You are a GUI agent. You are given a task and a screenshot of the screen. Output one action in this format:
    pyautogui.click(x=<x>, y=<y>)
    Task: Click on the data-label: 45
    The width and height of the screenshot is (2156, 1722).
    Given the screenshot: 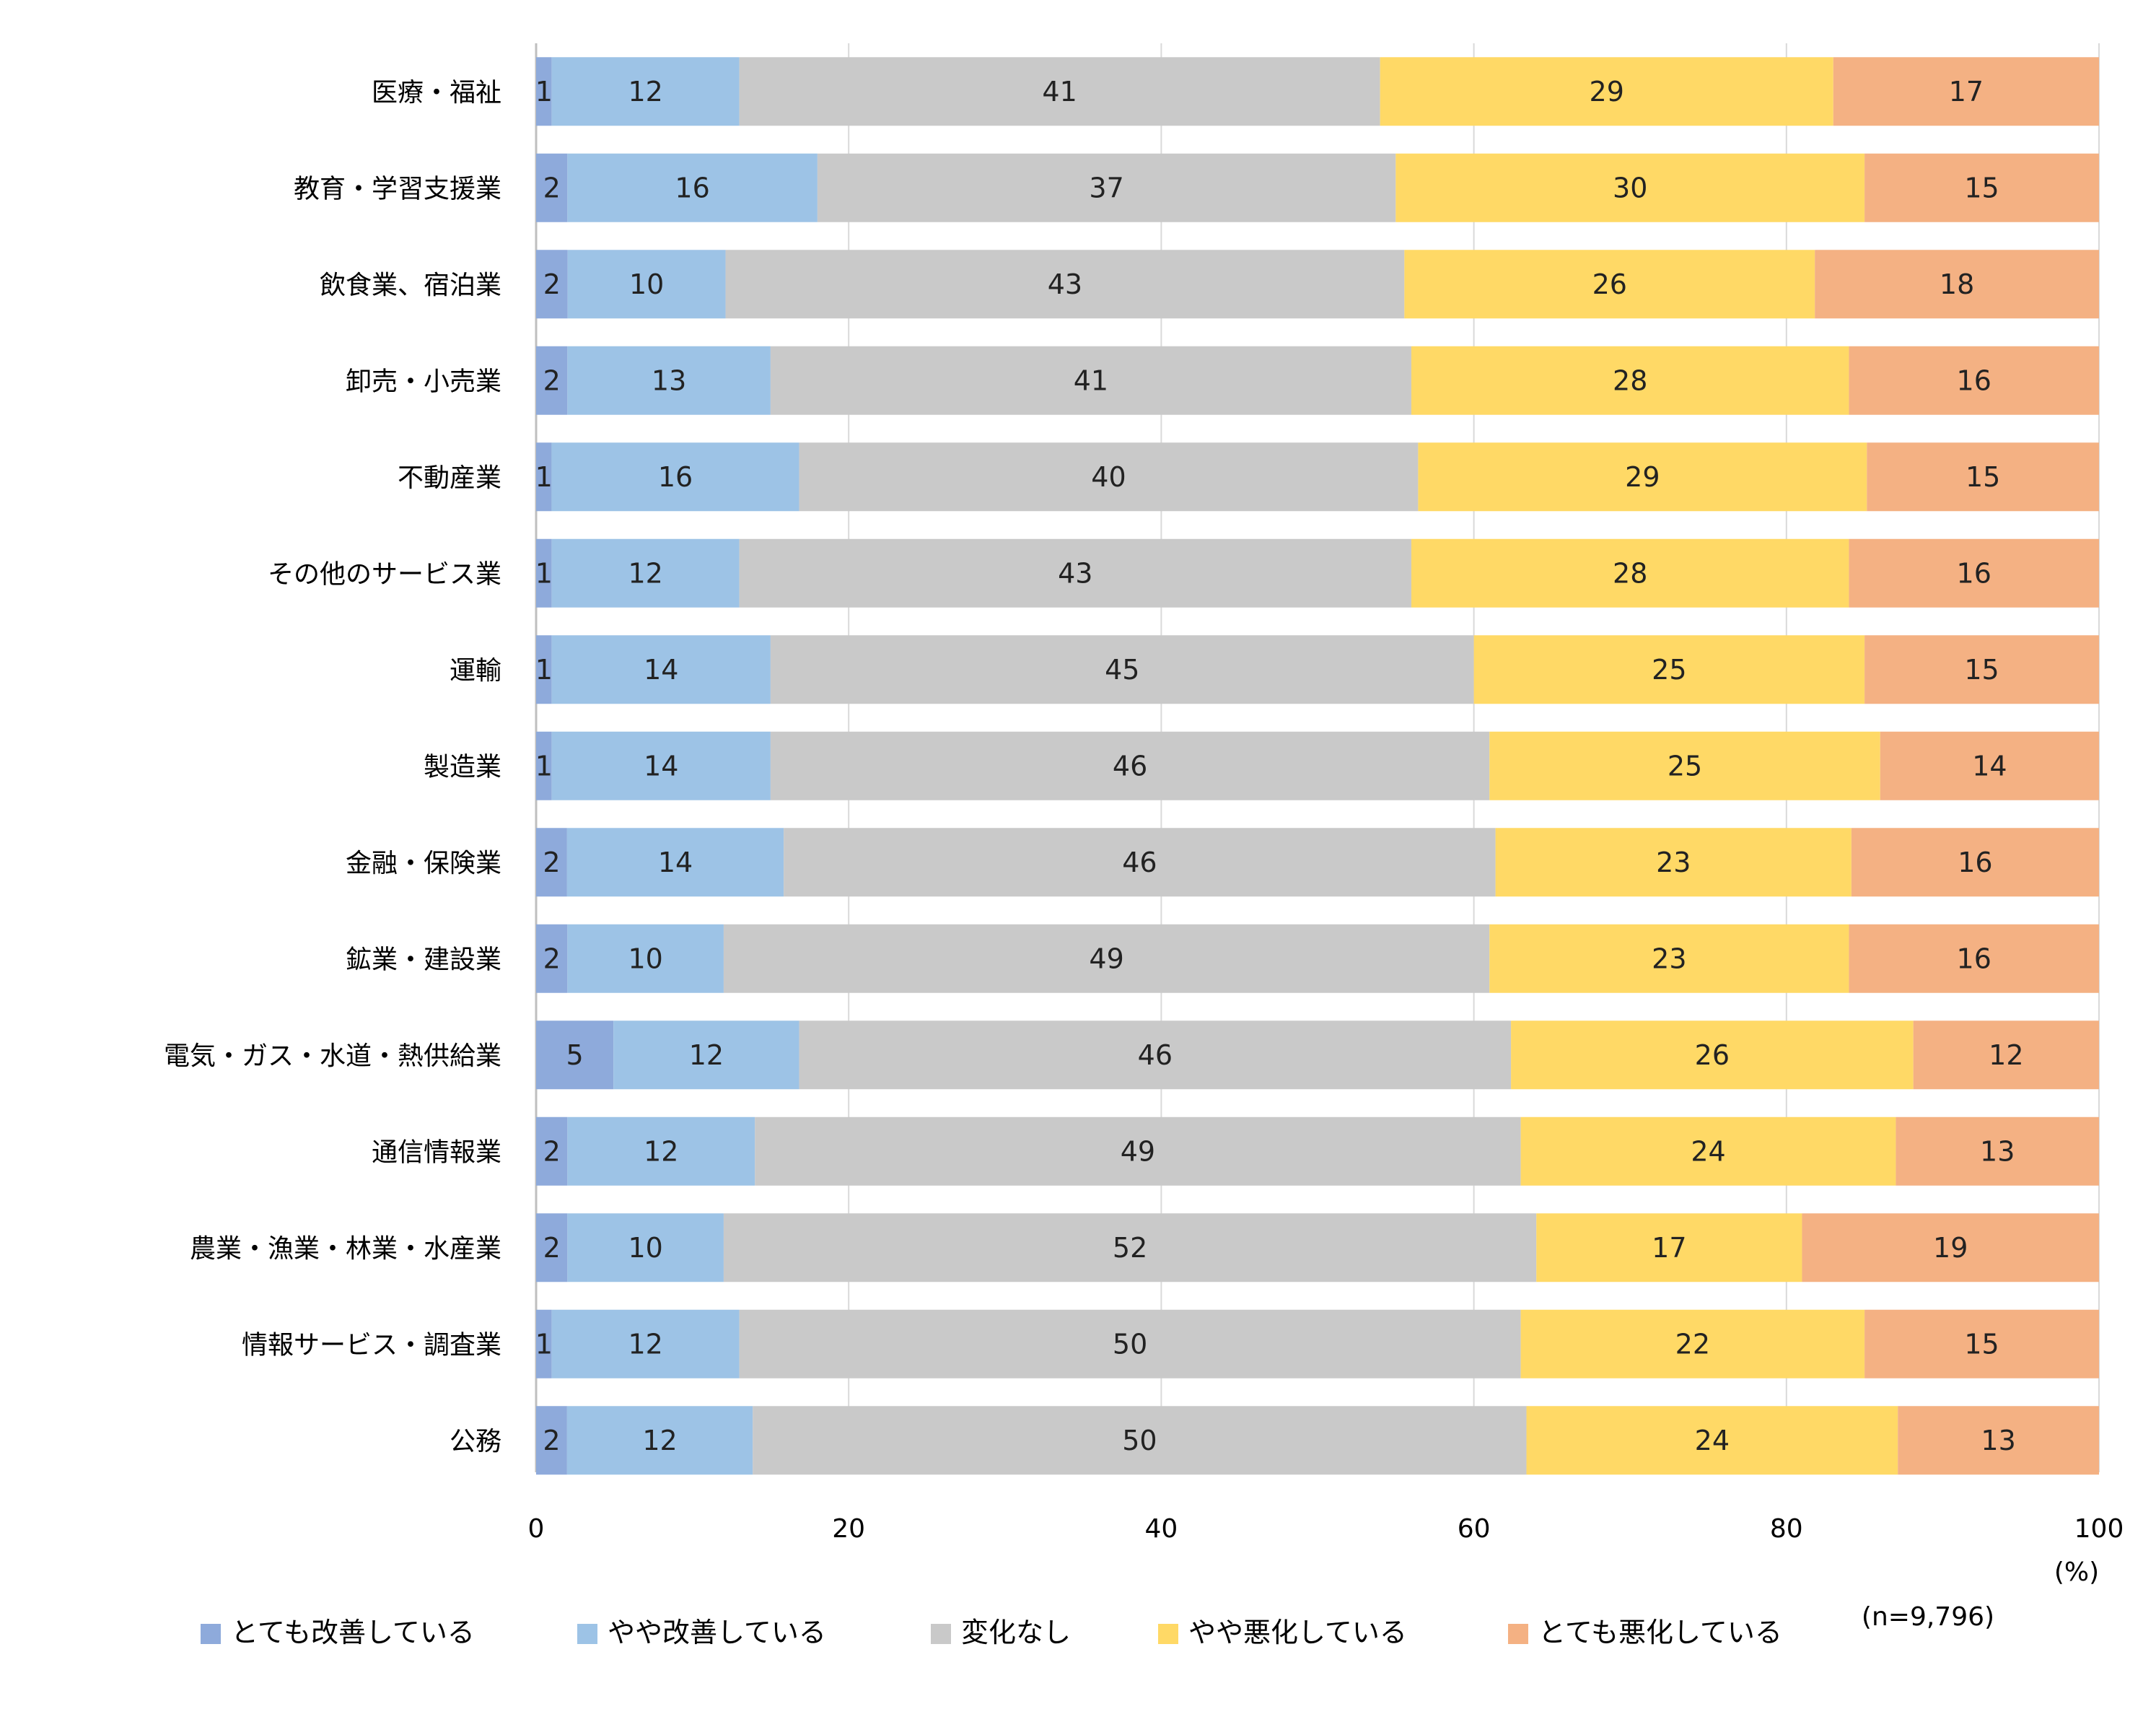 What is the action you would take?
    pyautogui.click(x=1122, y=670)
    